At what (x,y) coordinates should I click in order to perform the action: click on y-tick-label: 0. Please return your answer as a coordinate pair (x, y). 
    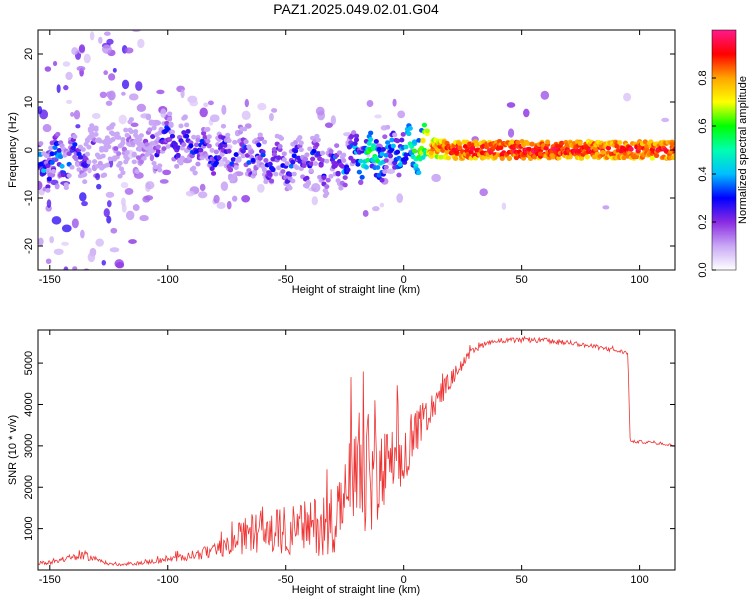
    Looking at the image, I should click on (29, 150).